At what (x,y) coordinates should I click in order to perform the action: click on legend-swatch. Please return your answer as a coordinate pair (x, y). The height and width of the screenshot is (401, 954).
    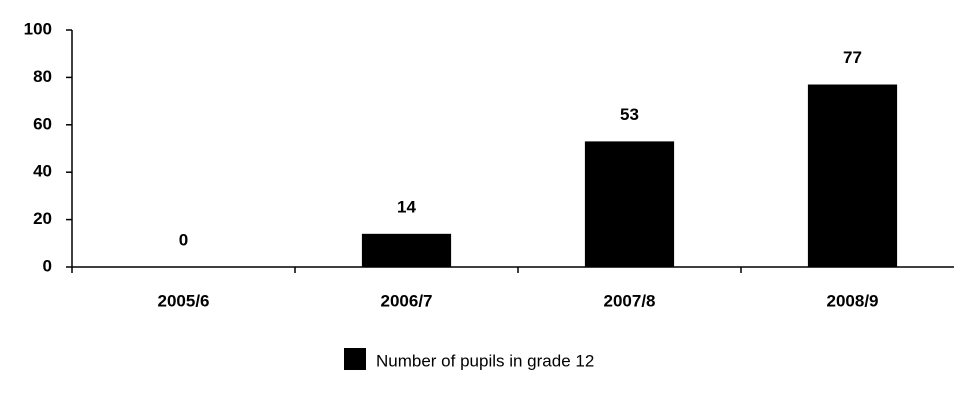
    Looking at the image, I should click on (355, 359).